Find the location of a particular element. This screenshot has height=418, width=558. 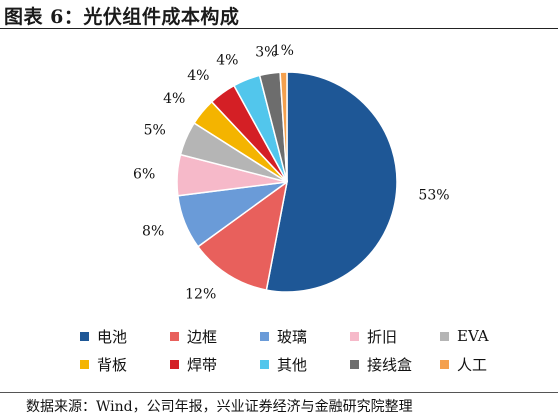

legend-item: 焊带 is located at coordinates (215, 364).